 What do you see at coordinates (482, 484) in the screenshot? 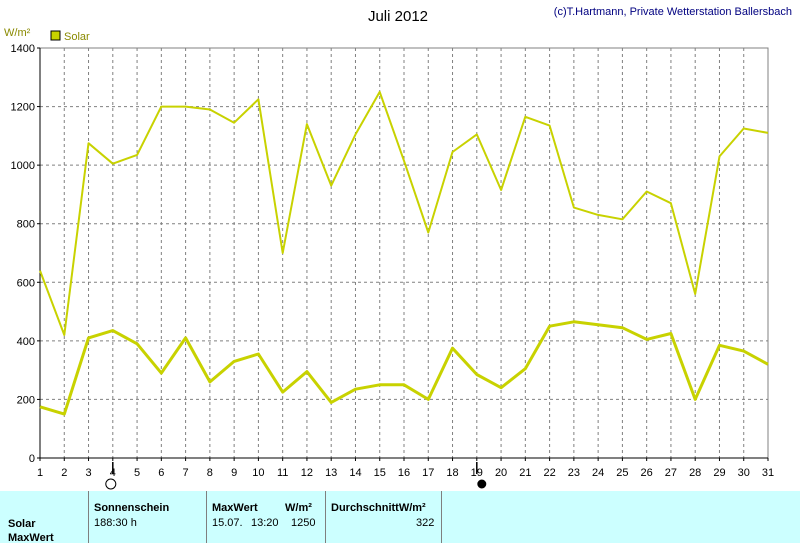
I see `new-moon-icon` at bounding box center [482, 484].